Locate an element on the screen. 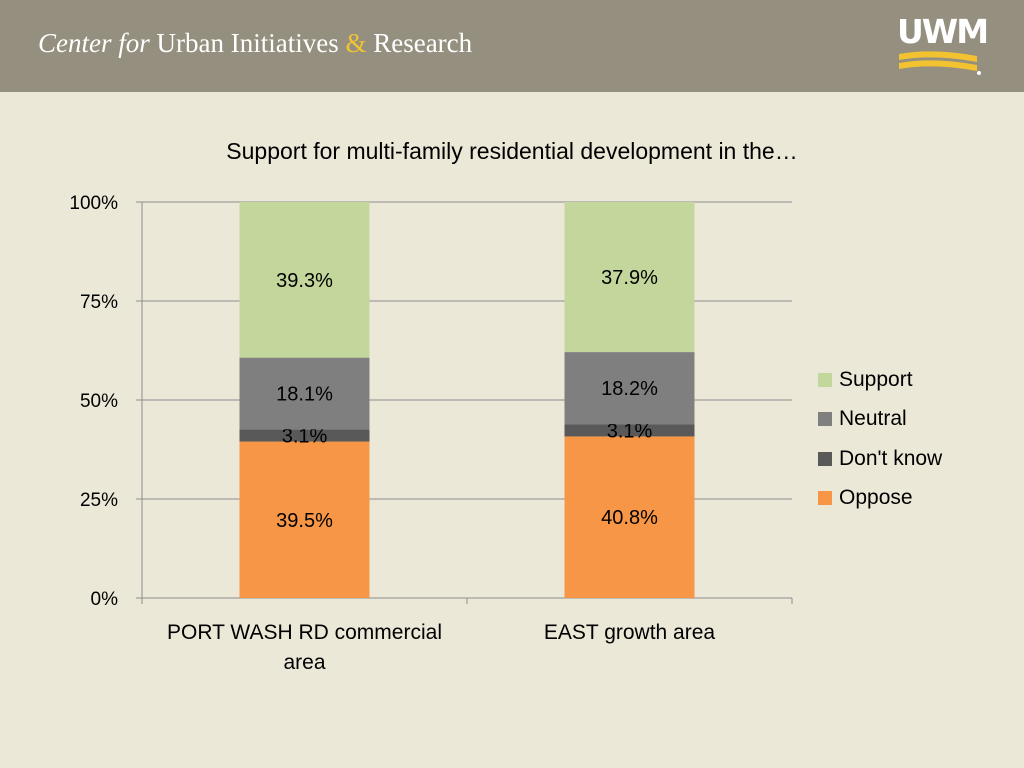 Image resolution: width=1024 pixels, height=768 pixels. org-title-main: Urban Initiatives is located at coordinates (247, 43).